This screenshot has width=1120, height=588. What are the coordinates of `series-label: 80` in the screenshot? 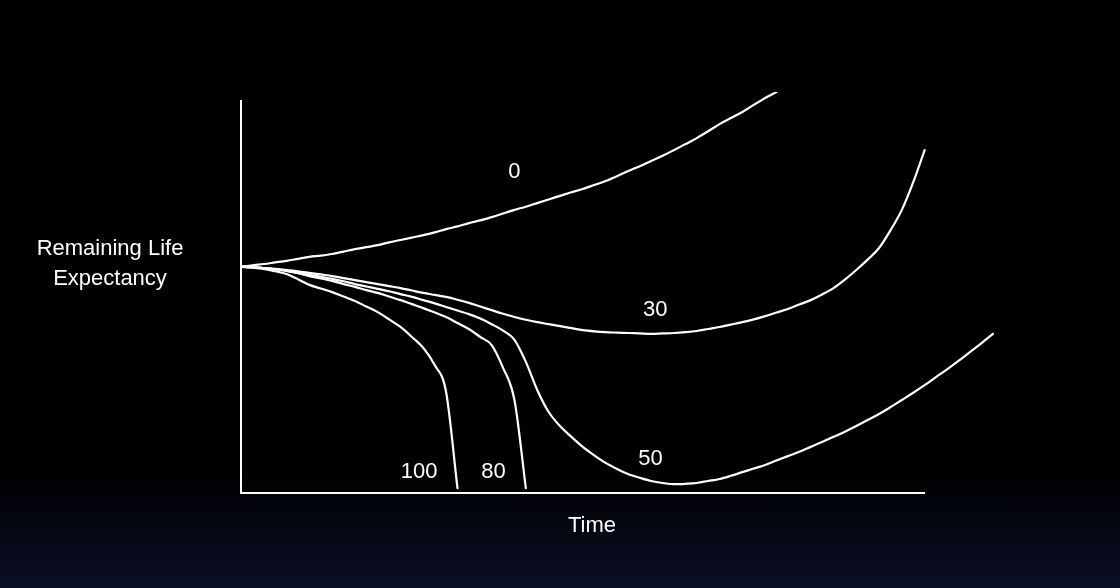 It's located at (493, 471).